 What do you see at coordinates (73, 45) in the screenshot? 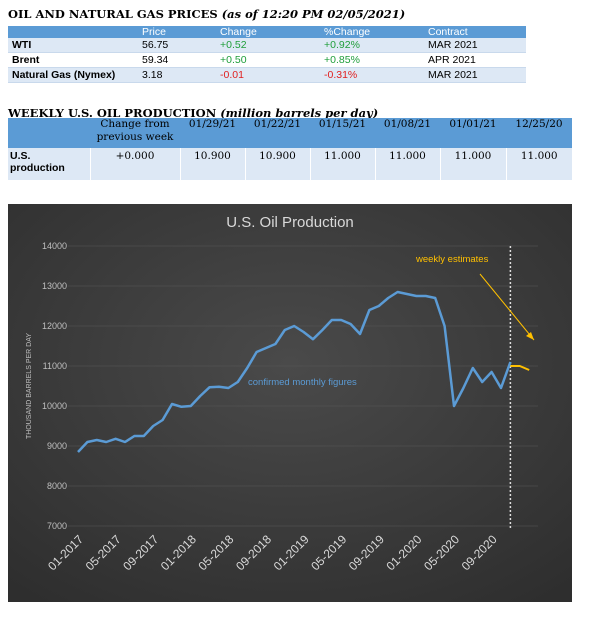
I see `price-row-name: WTI` at bounding box center [73, 45].